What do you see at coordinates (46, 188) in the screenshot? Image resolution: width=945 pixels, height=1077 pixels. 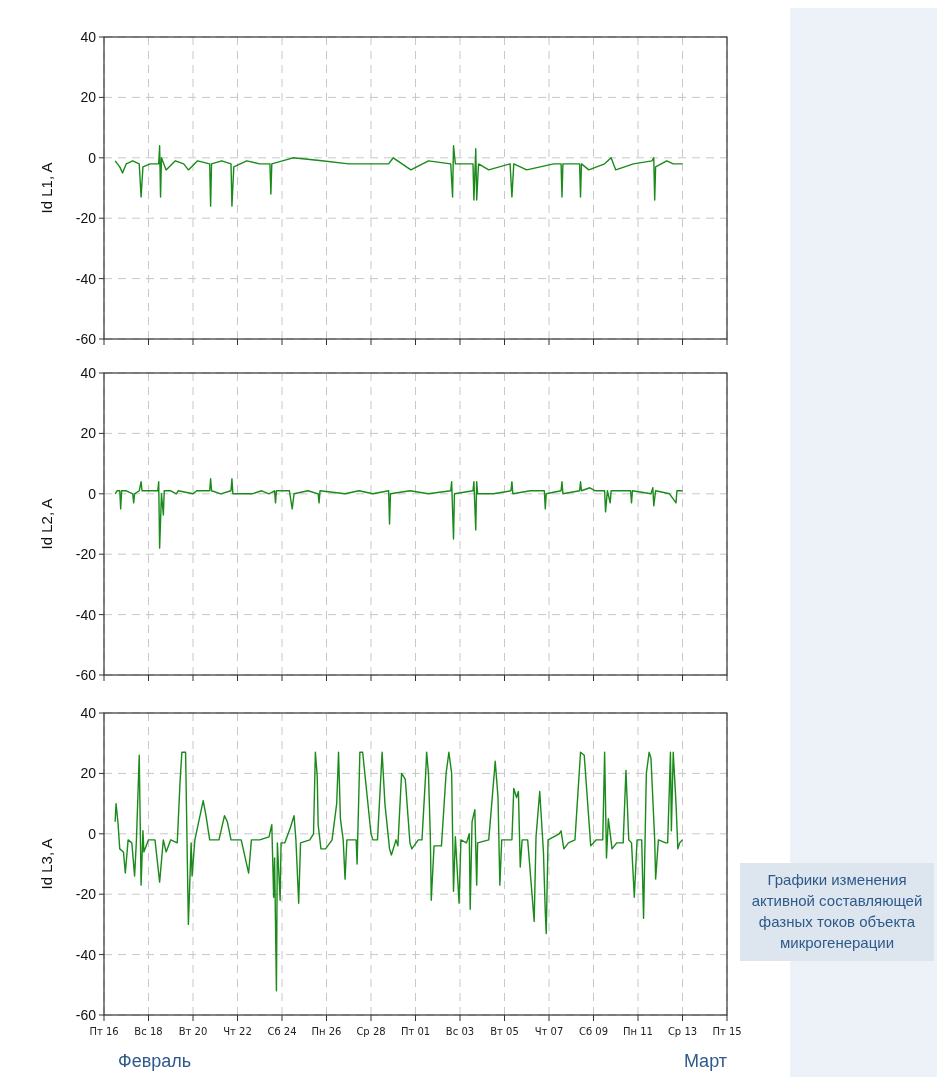 I see `y-axis-title: Id L1, A` at bounding box center [46, 188].